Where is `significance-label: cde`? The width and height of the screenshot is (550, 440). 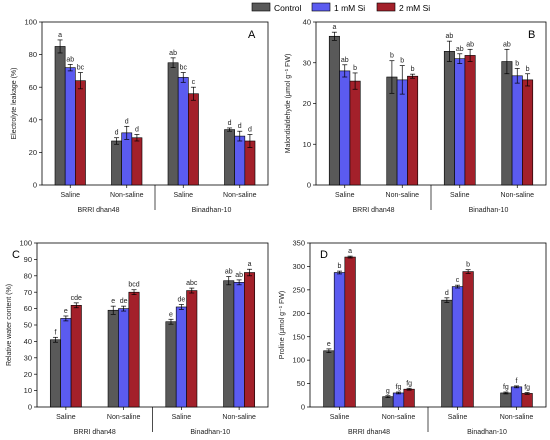 significance-label: cde is located at coordinates (76, 298).